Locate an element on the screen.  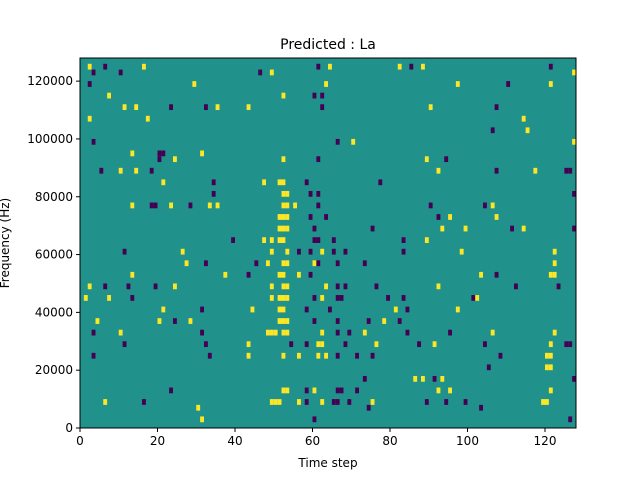
y-tick-label: 60000 is located at coordinates (54, 255).